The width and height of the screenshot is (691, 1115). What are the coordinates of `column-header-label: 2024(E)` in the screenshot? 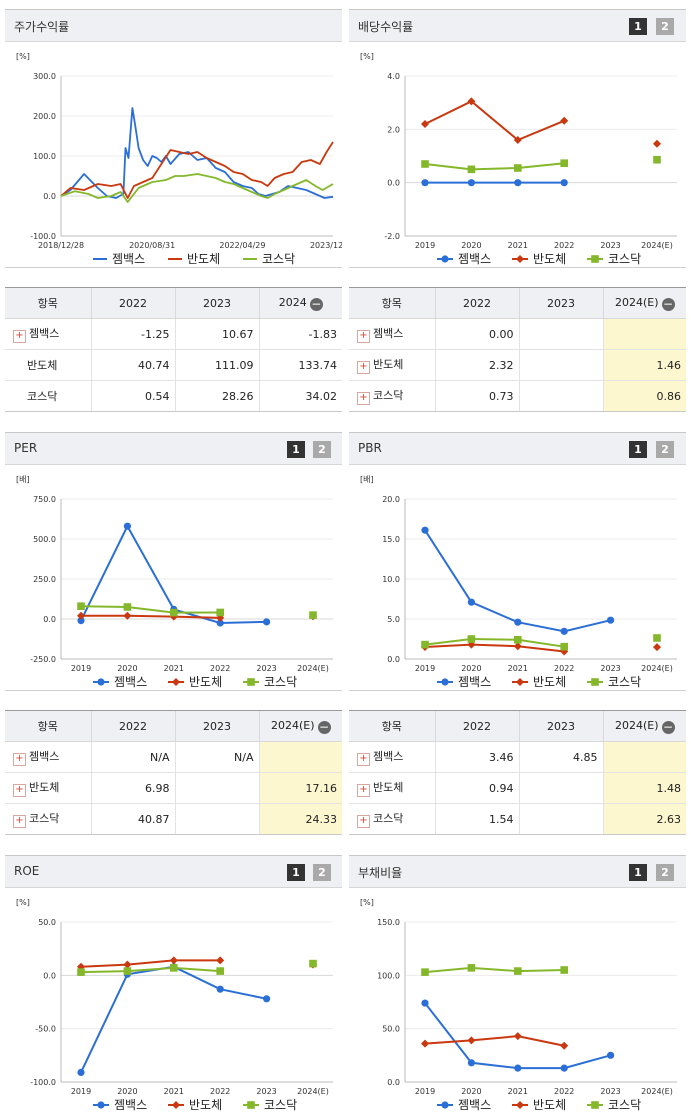 It's located at (292, 725).